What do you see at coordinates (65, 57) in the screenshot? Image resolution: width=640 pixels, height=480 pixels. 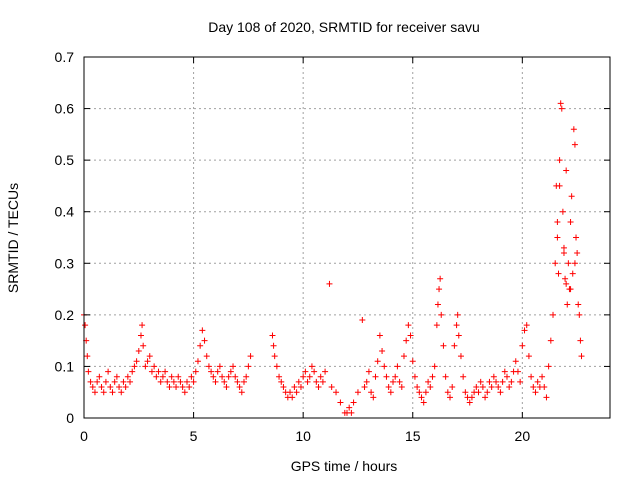 I see `y-tick-label: 0.7` at bounding box center [65, 57].